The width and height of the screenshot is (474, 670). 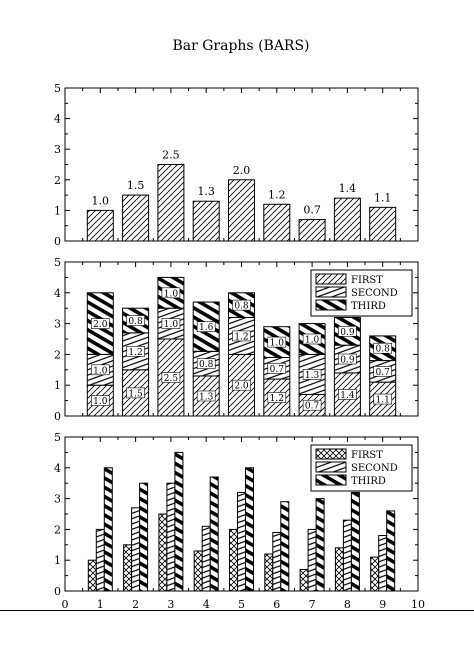 What do you see at coordinates (312, 604) in the screenshot?
I see `x-tick-label: 7` at bounding box center [312, 604].